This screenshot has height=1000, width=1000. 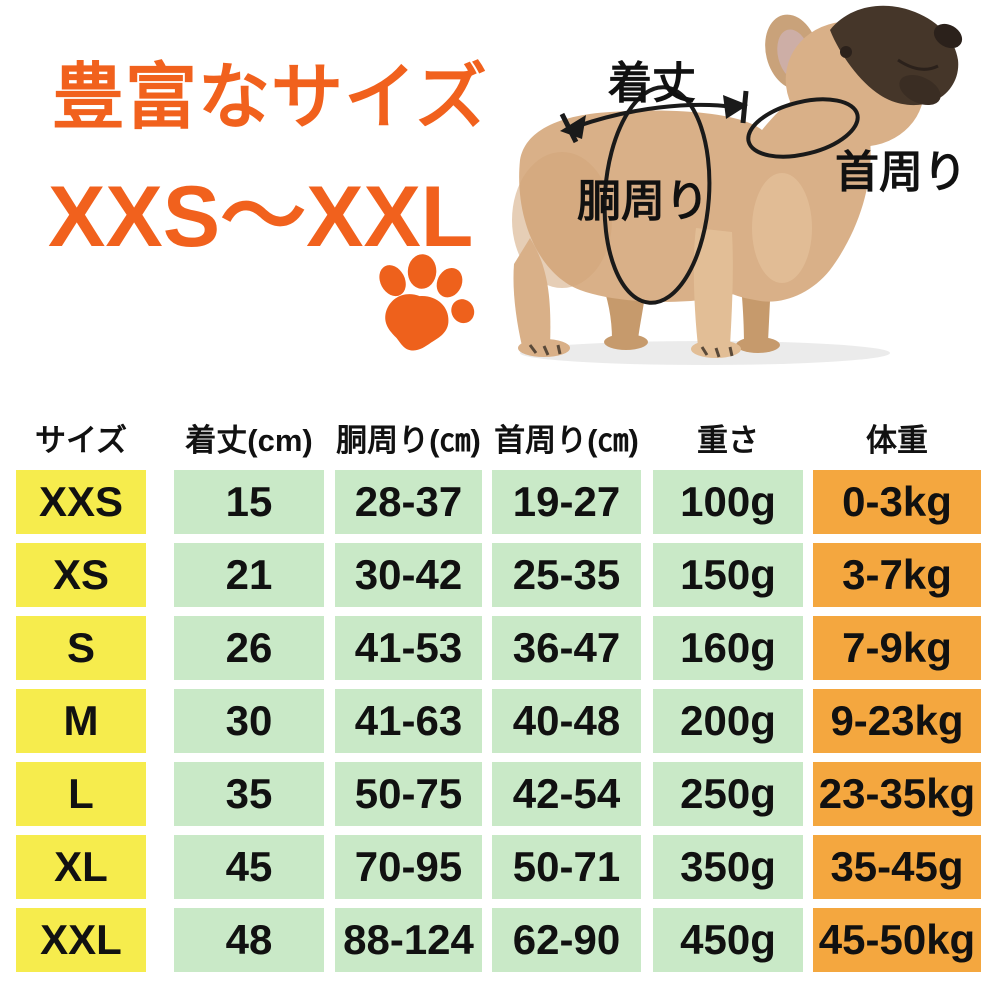 I want to click on cell-neck-cm: 62-90, so click(x=566, y=940).